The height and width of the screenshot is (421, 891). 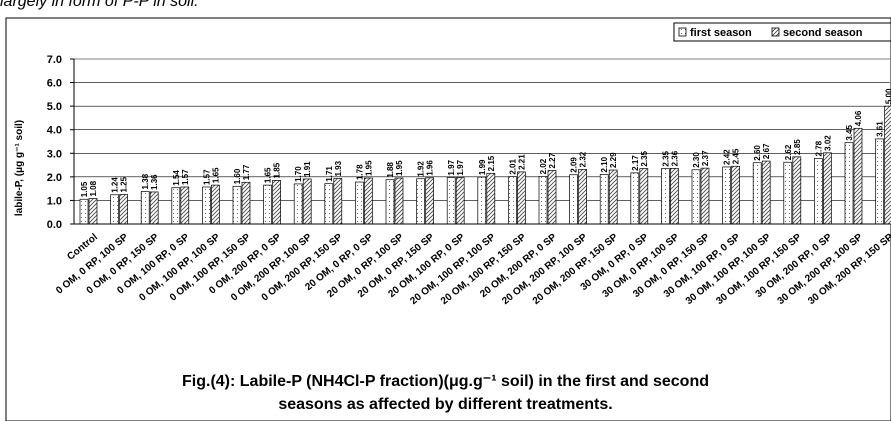 What do you see at coordinates (421, 169) in the screenshot?
I see `data-label-first-season: 1.92` at bounding box center [421, 169].